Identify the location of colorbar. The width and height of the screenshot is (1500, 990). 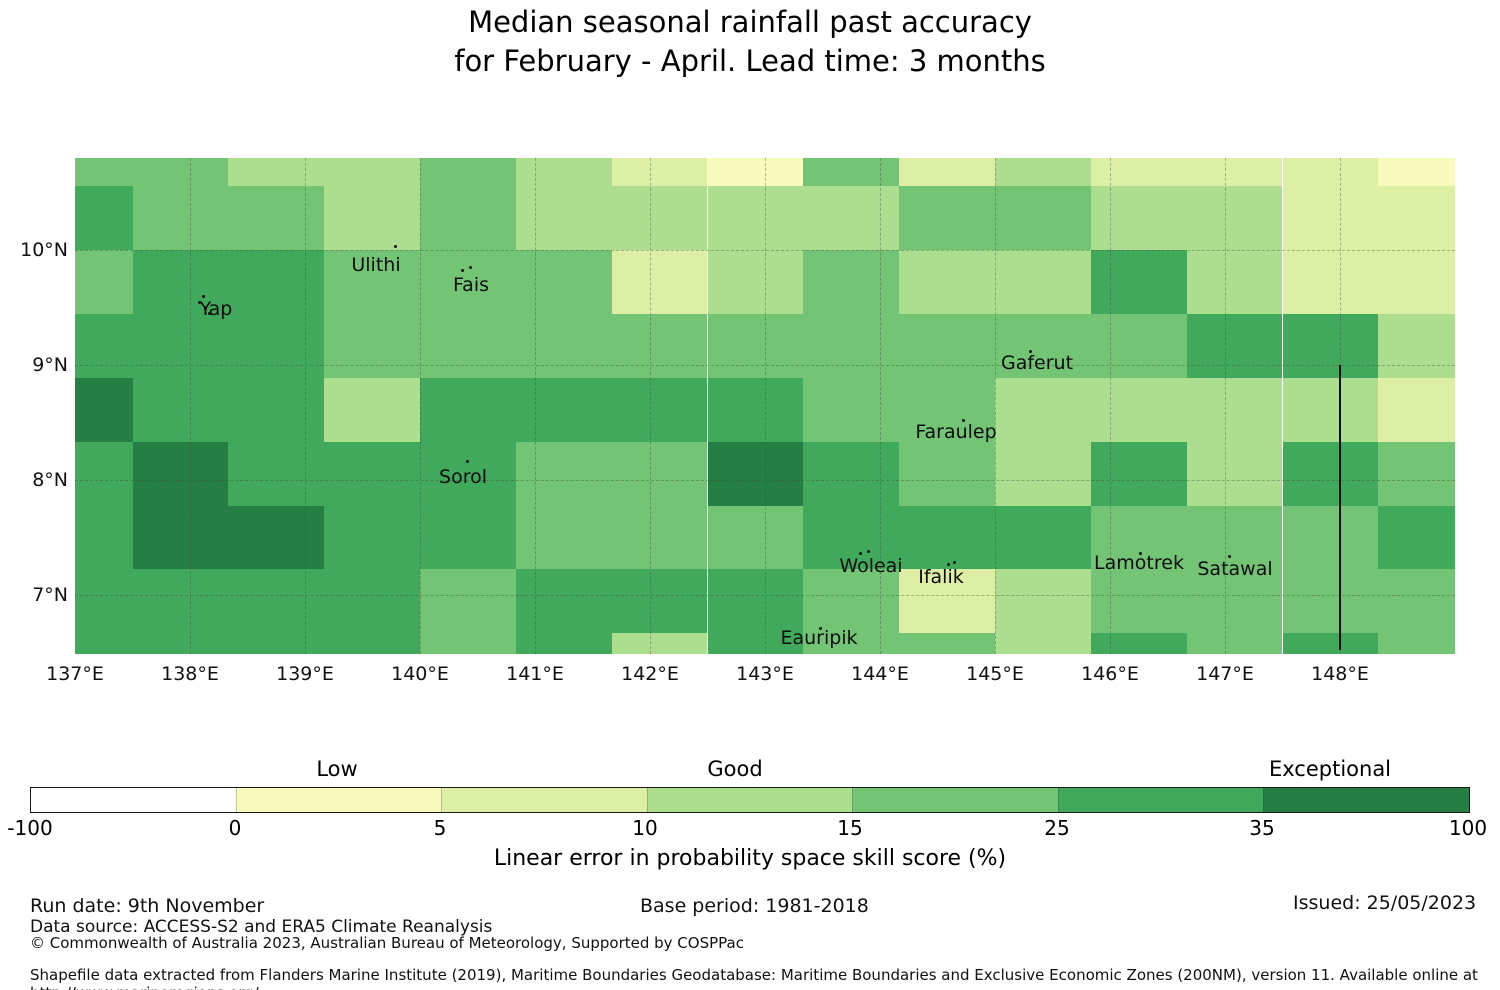
(750, 800).